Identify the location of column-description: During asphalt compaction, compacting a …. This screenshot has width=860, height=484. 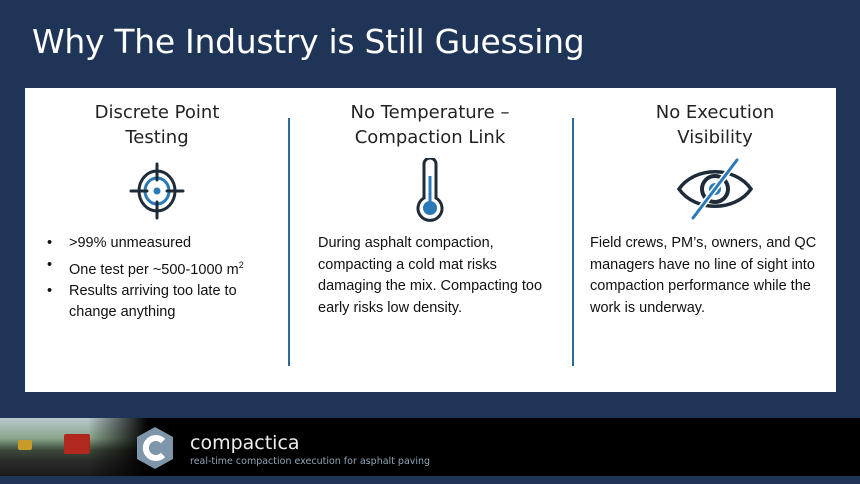
(430, 275).